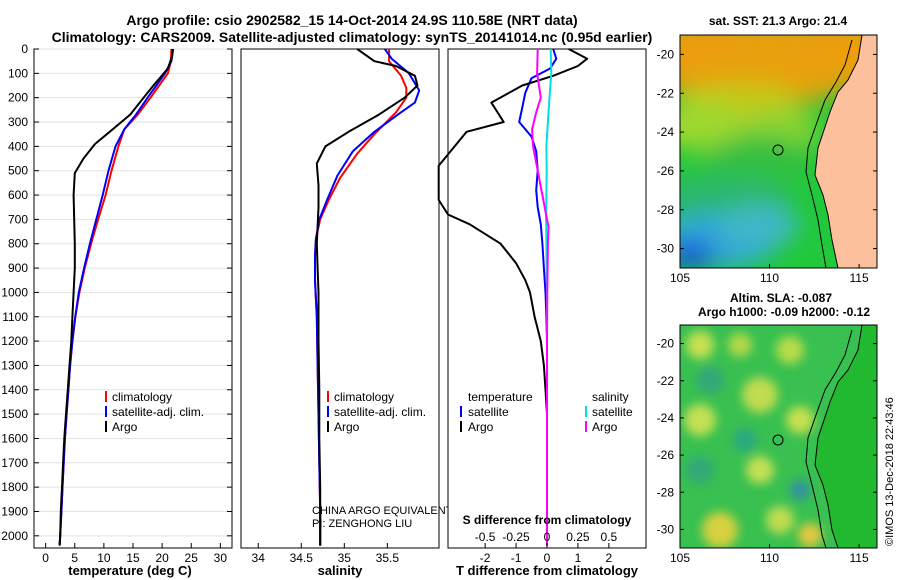  Describe the element at coordinates (134, 554) in the screenshot. I see `temperature-tick-labels: 0 5 10 15 20 25 30` at that location.